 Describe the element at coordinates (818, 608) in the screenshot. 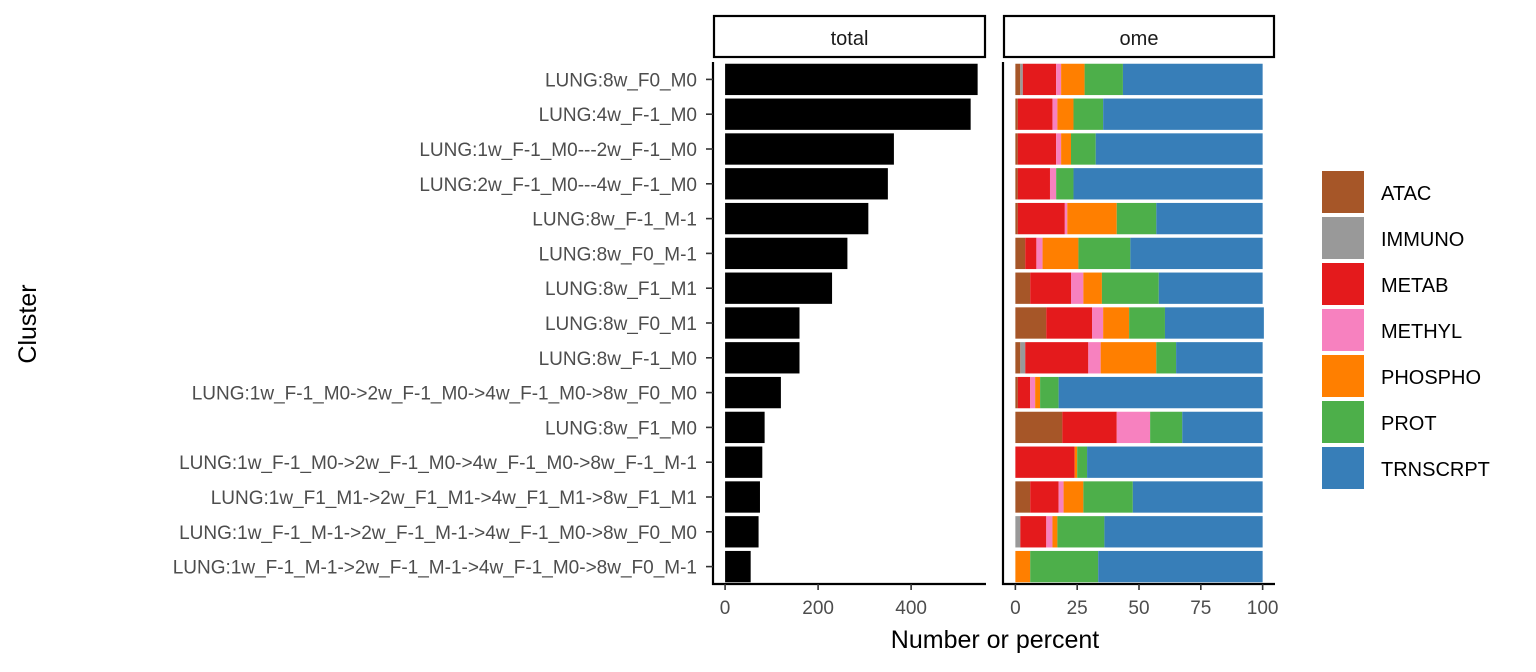

I see `x-tick-label: 200` at that location.